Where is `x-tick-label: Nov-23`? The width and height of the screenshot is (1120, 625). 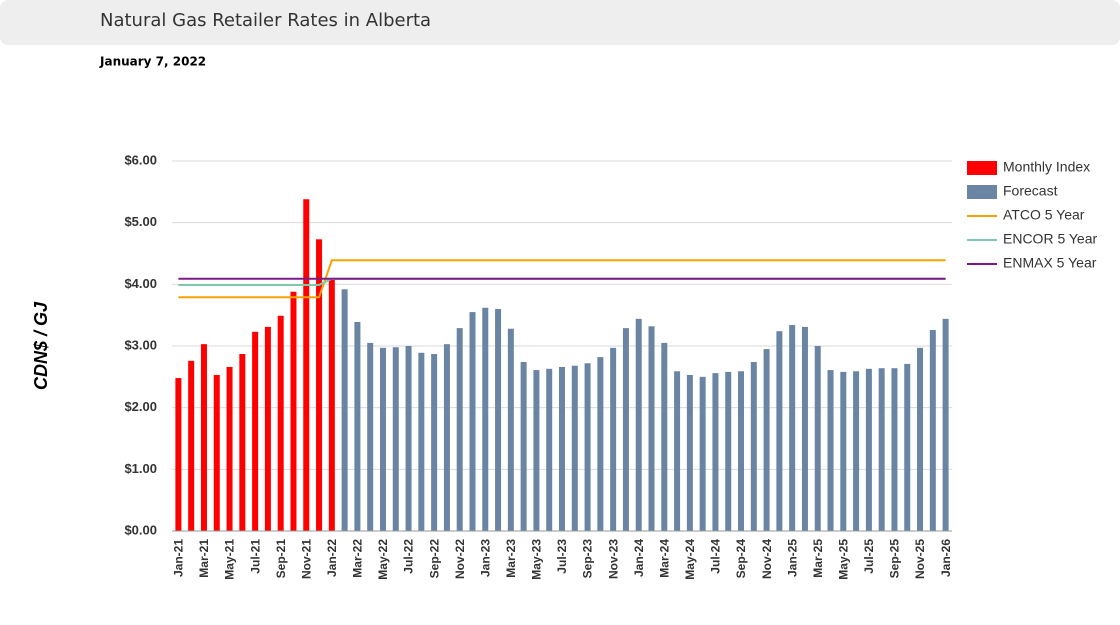
x-tick-label: Nov-23 is located at coordinates (613, 559).